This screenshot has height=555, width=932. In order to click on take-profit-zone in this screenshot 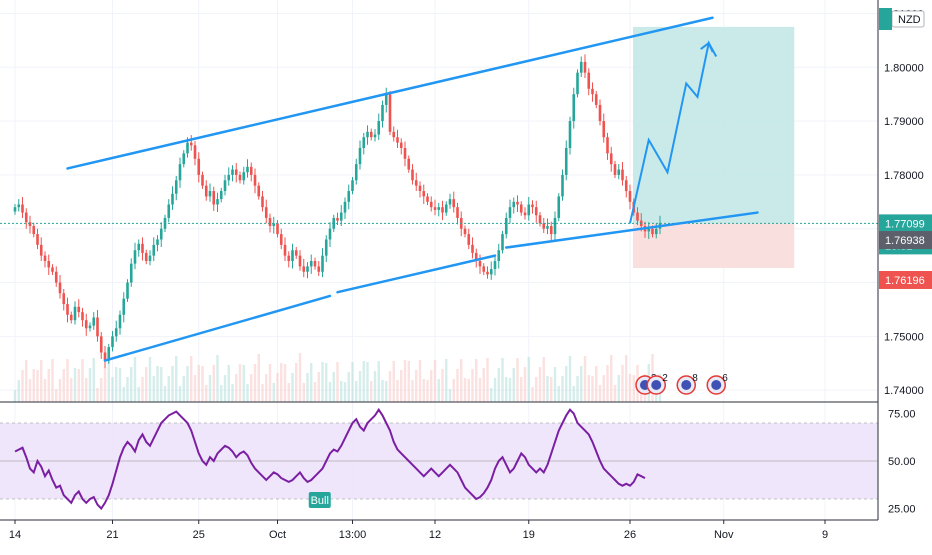, I will do `click(714, 125)`.